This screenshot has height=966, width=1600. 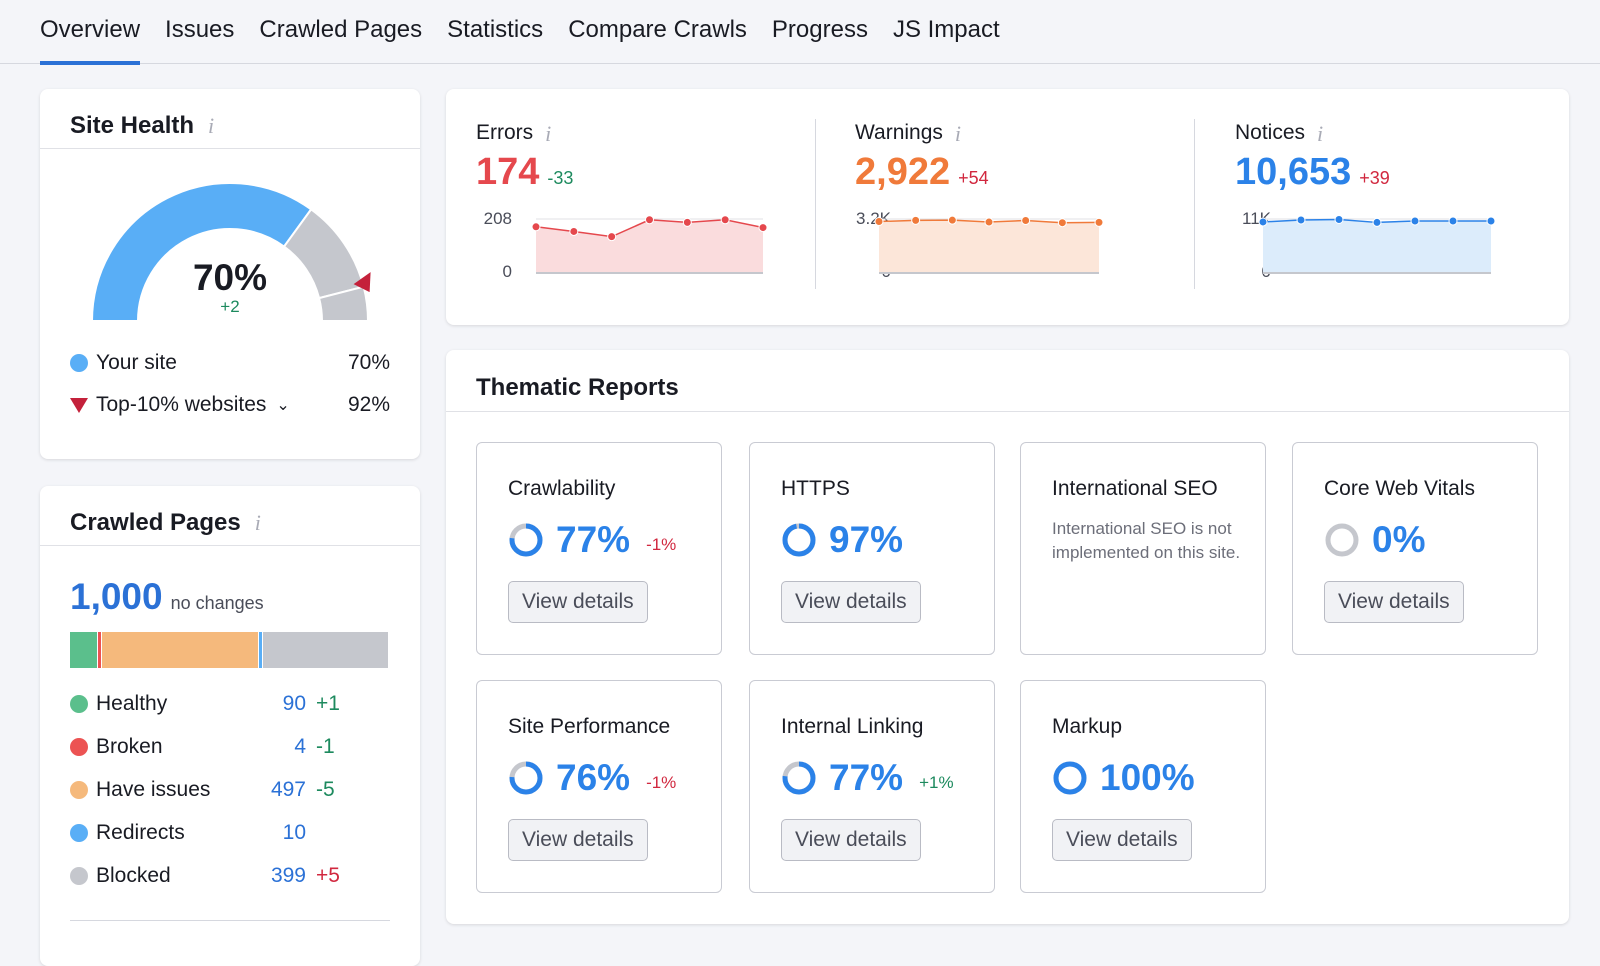 I want to click on crawled-pages-bar, so click(x=229, y=650).